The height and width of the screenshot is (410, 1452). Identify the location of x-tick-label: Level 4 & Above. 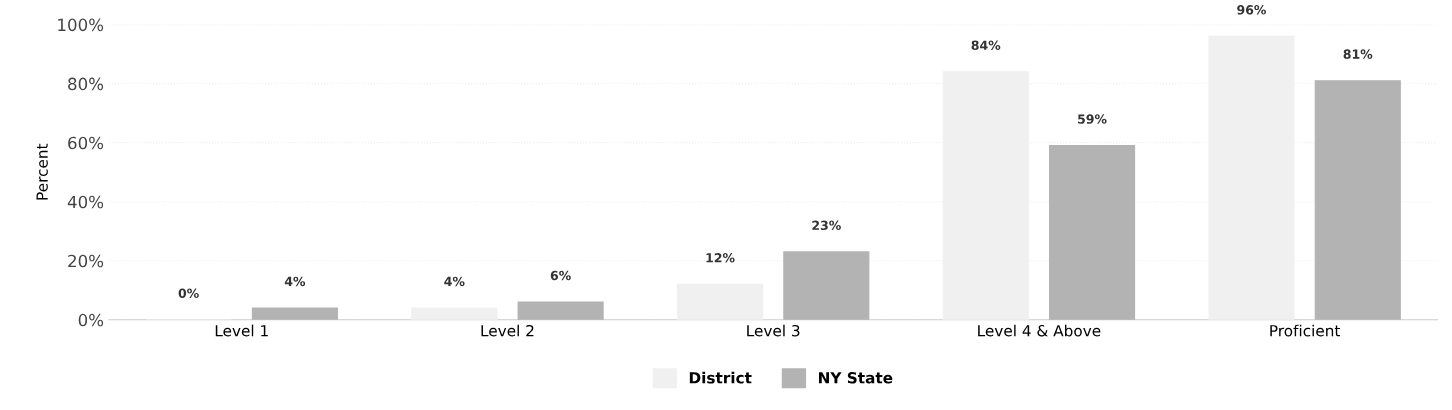
(1039, 330).